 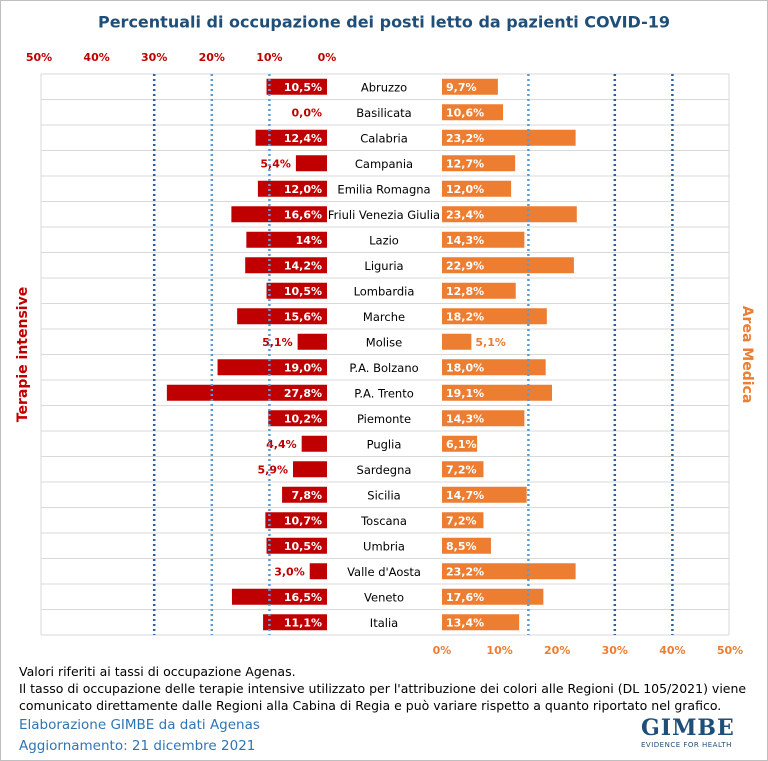 What do you see at coordinates (303, 367) in the screenshot?
I see `value-label: 19,0%` at bounding box center [303, 367].